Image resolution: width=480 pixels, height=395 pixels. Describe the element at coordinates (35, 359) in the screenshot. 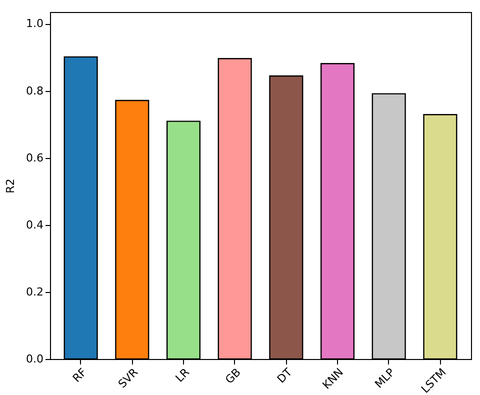

I see `y-tick-label: 0.0` at that location.